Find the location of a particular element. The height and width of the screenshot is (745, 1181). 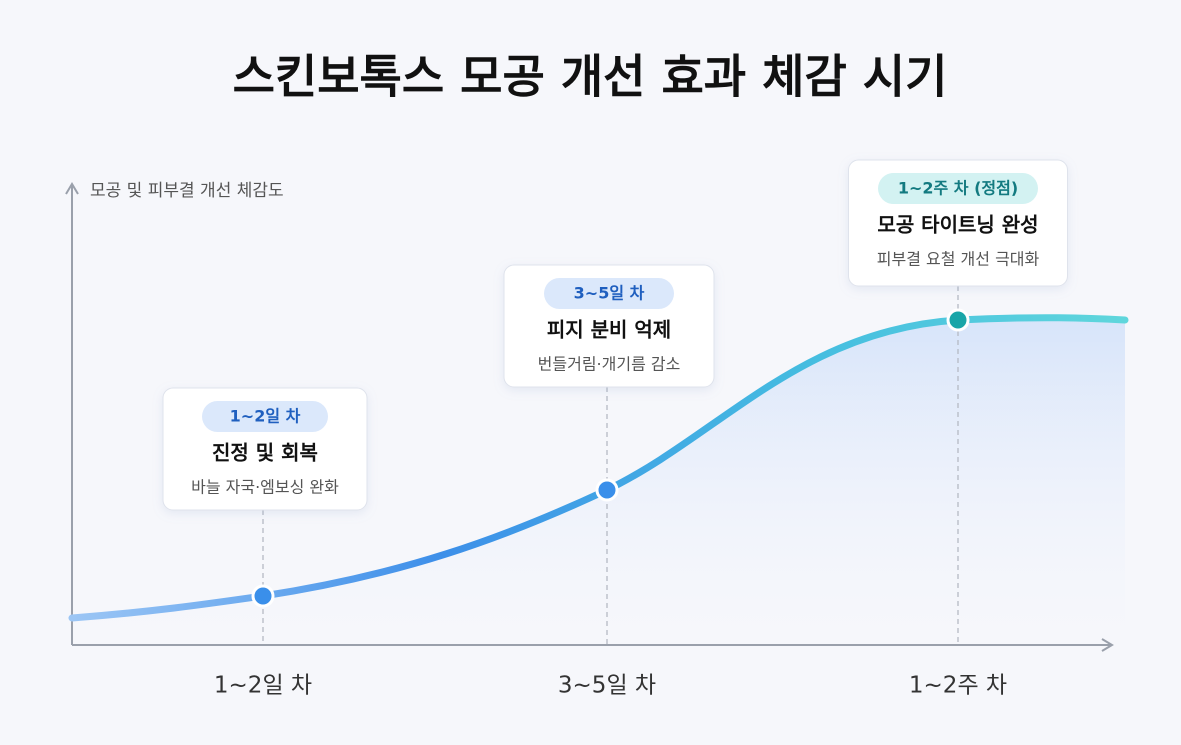

x-axis-label: 1~2일 차 is located at coordinates (263, 686).